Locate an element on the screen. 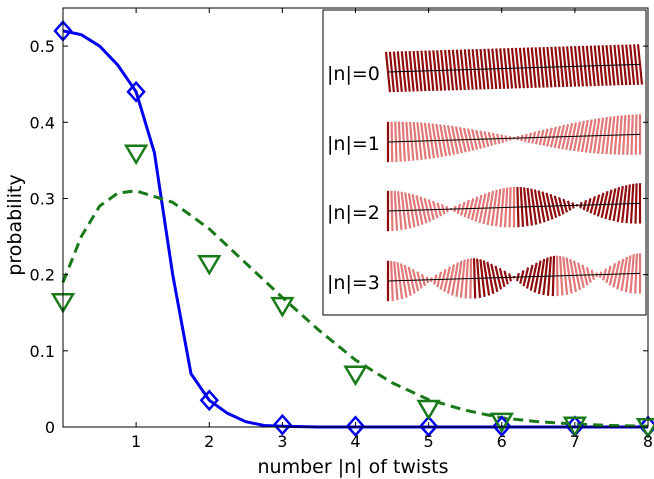 The image size is (654, 479). x-axis-label: number |n| of twists is located at coordinates (353, 467).